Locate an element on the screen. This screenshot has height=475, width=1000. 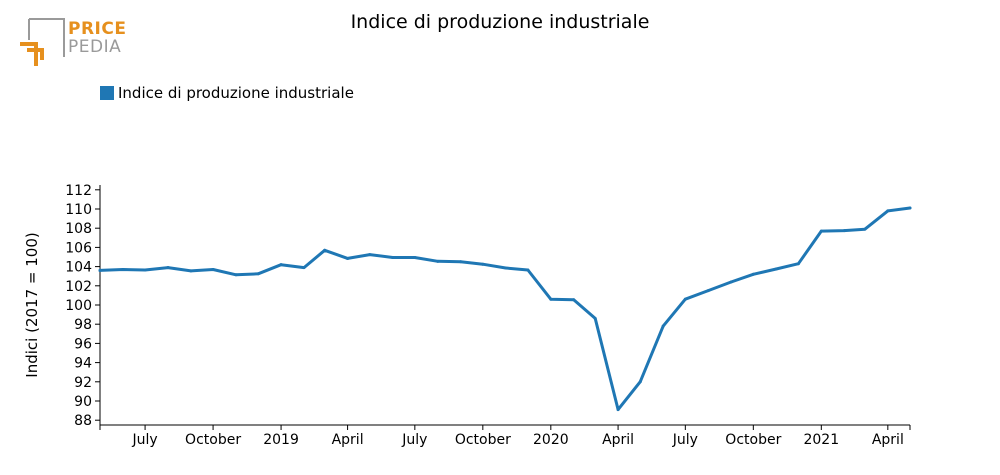
legend-swatch is located at coordinates (107, 93).